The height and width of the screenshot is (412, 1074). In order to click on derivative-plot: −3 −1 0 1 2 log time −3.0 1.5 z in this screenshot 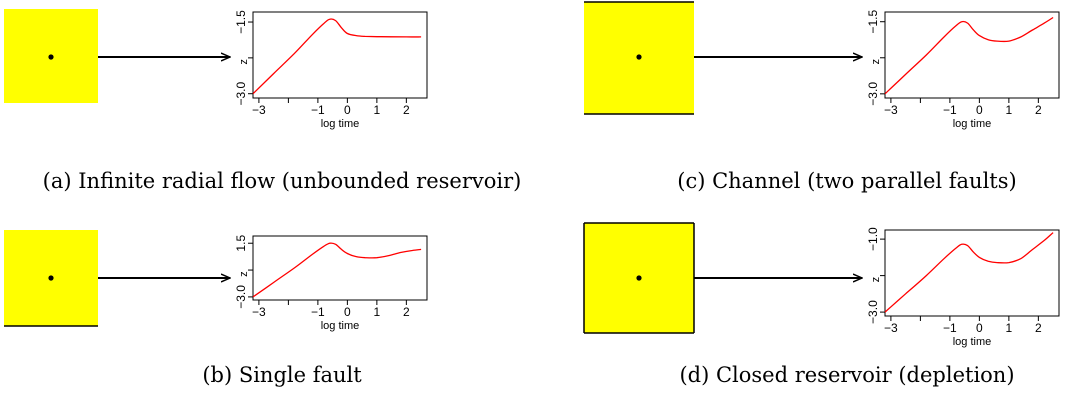, I will do `click(331, 283)`.